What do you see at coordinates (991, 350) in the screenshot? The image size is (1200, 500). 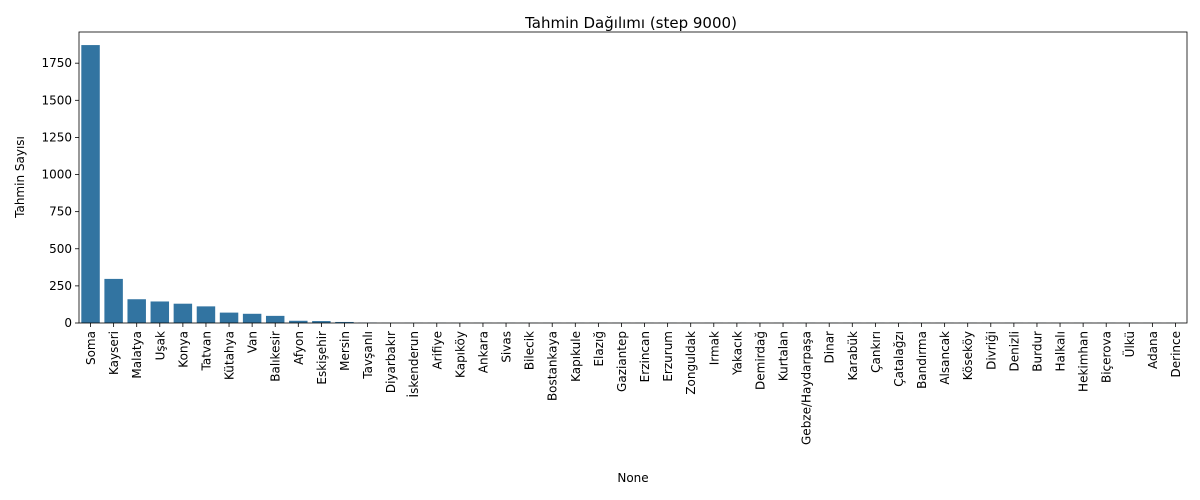 I see `x-tick-label: Divriği` at bounding box center [991, 350].